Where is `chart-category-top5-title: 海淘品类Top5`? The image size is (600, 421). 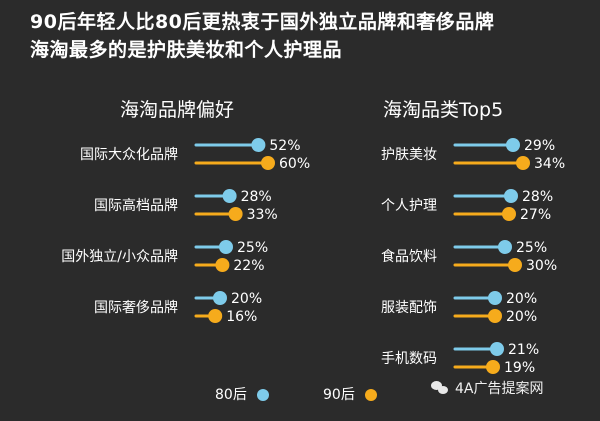
chart-category-top5-title: 海淘品类Top5 is located at coordinates (443, 110).